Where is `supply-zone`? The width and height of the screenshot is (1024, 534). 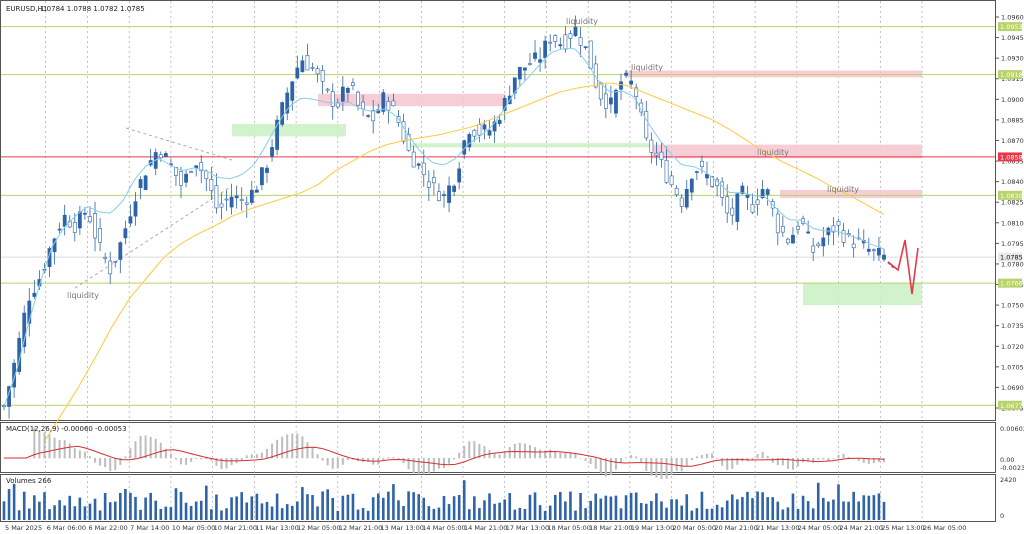
supply-zone is located at coordinates (773, 74).